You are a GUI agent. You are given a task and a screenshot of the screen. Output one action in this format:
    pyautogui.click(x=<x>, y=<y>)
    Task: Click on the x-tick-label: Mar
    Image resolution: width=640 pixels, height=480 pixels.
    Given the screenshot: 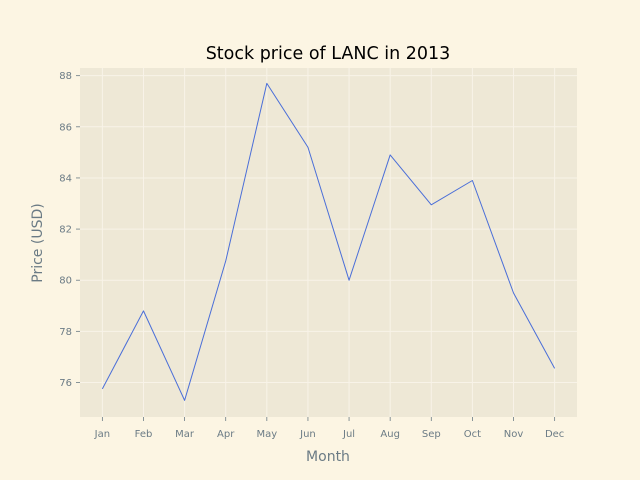 What is the action you would take?
    pyautogui.click(x=185, y=434)
    